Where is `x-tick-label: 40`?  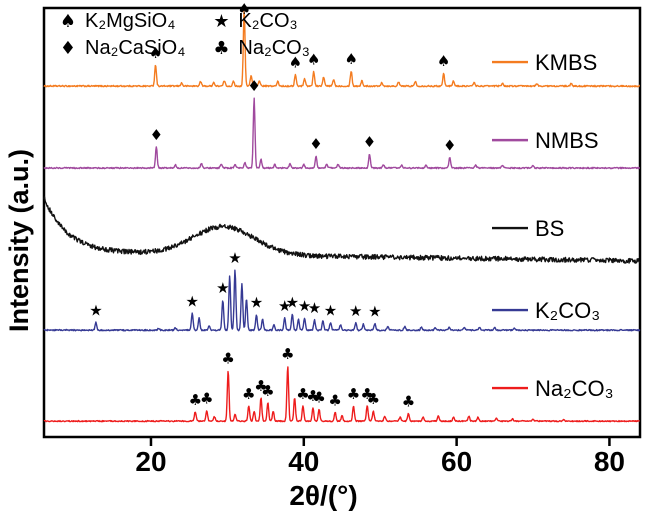
x-tick-label: 40 is located at coordinates (303, 461).